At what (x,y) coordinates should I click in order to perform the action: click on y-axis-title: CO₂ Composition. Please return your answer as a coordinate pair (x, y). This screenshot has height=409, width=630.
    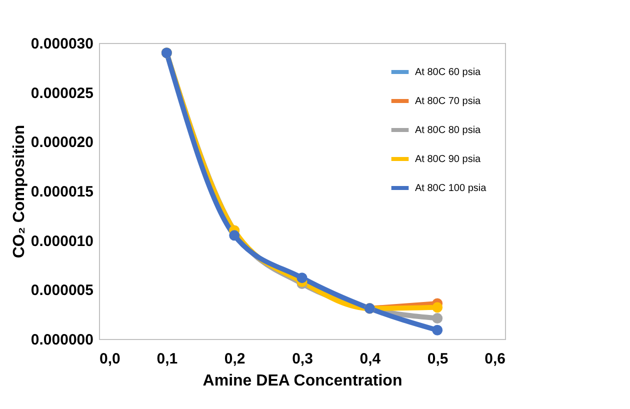
    Looking at the image, I should click on (19, 191).